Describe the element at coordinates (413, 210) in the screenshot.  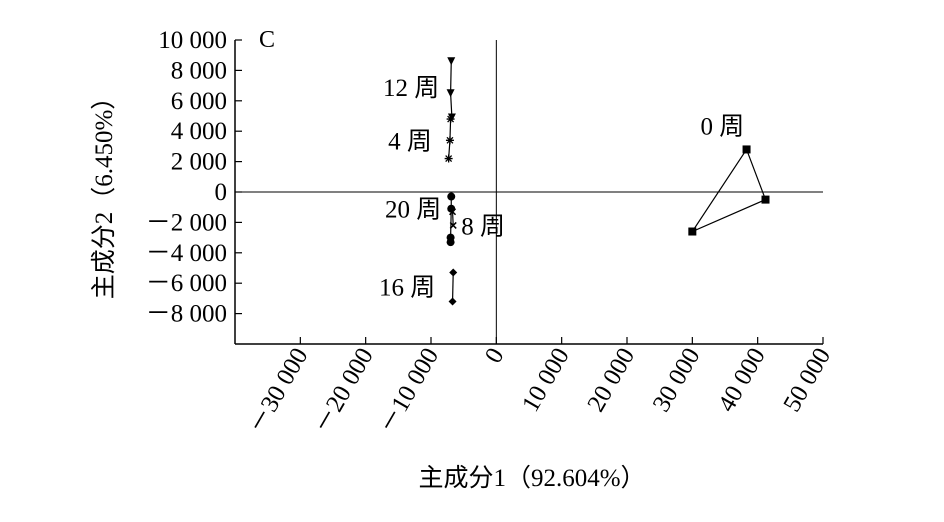
I see `series-label: 20 周` at that location.